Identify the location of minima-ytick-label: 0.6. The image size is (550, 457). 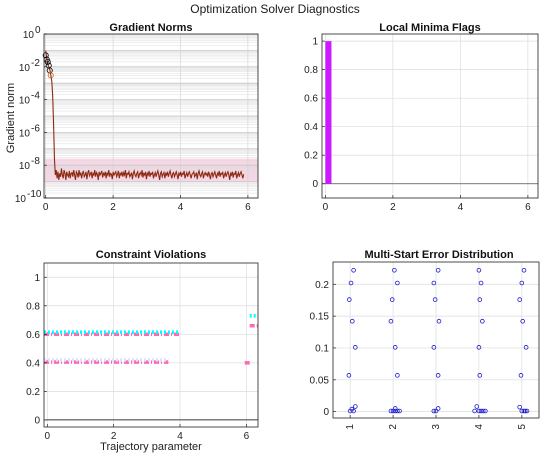
(311, 99).